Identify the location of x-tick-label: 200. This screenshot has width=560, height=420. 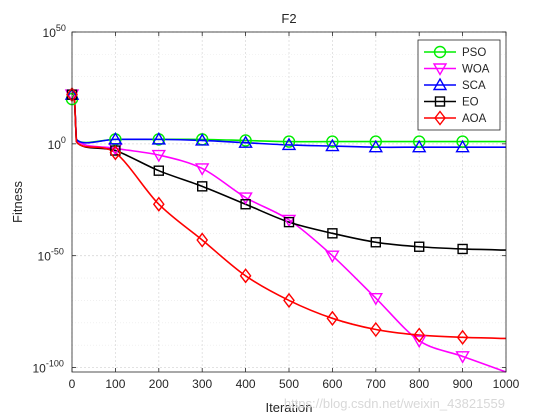
(159, 384).